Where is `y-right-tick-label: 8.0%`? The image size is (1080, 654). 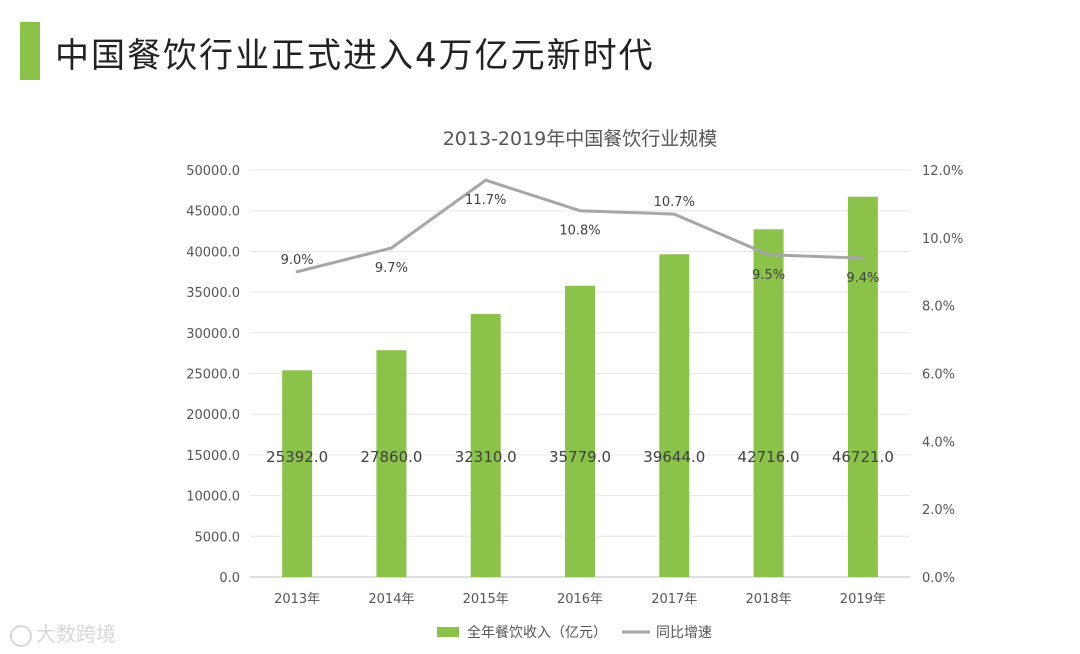
y-right-tick-label: 8.0% is located at coordinates (938, 307).